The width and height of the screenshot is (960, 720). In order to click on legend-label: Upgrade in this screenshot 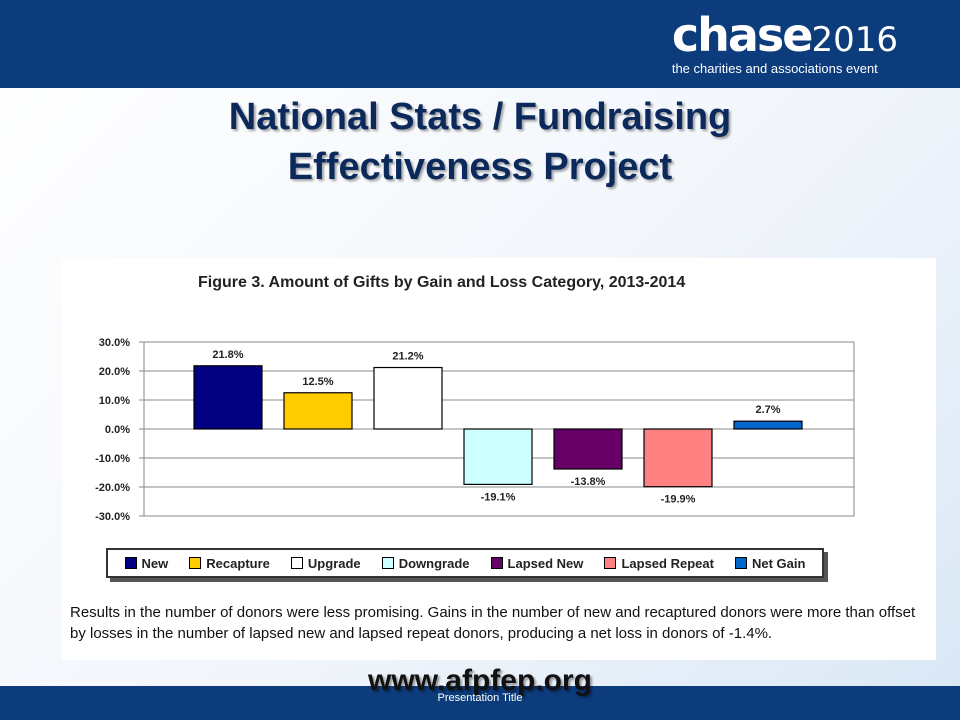, I will do `click(334, 563)`.